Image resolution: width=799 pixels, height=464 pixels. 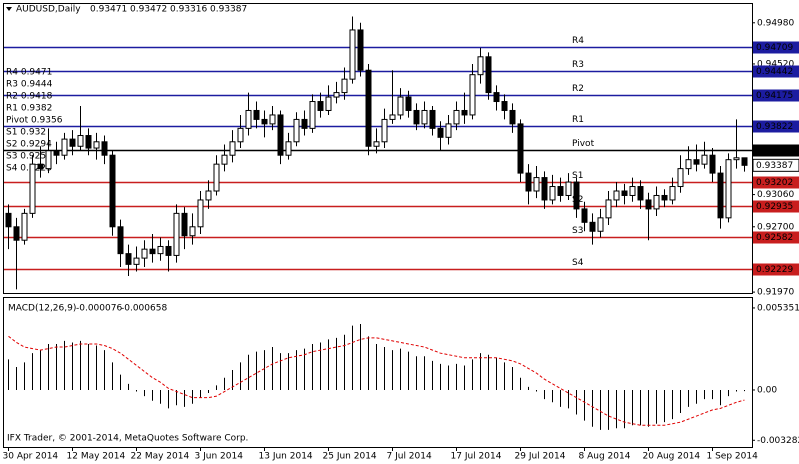 I want to click on x-tick-label: 25 Jun 2014, so click(x=350, y=457).